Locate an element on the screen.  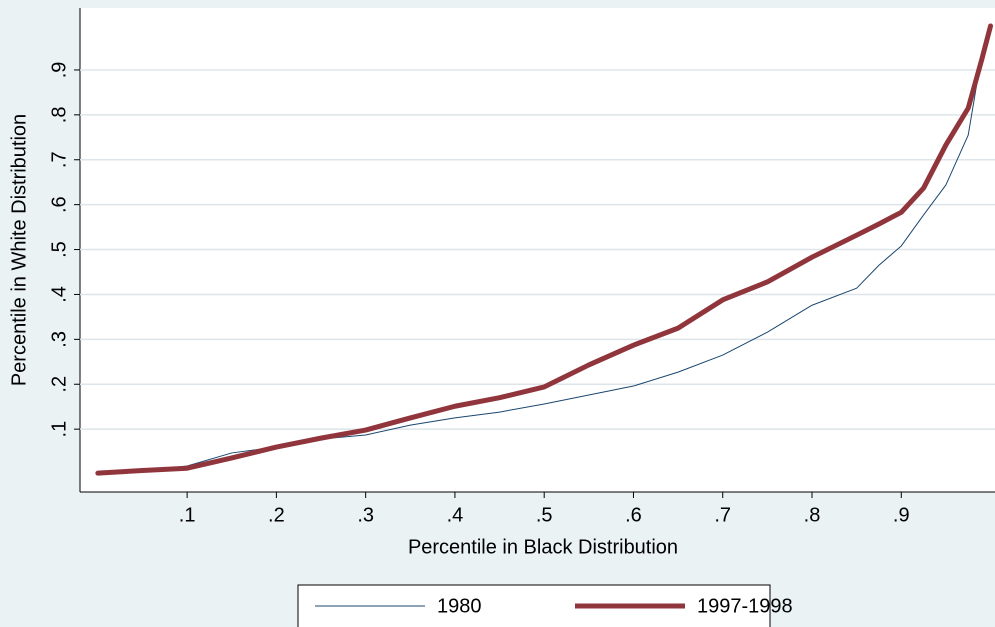
x-tick-label: .1 is located at coordinates (187, 515).